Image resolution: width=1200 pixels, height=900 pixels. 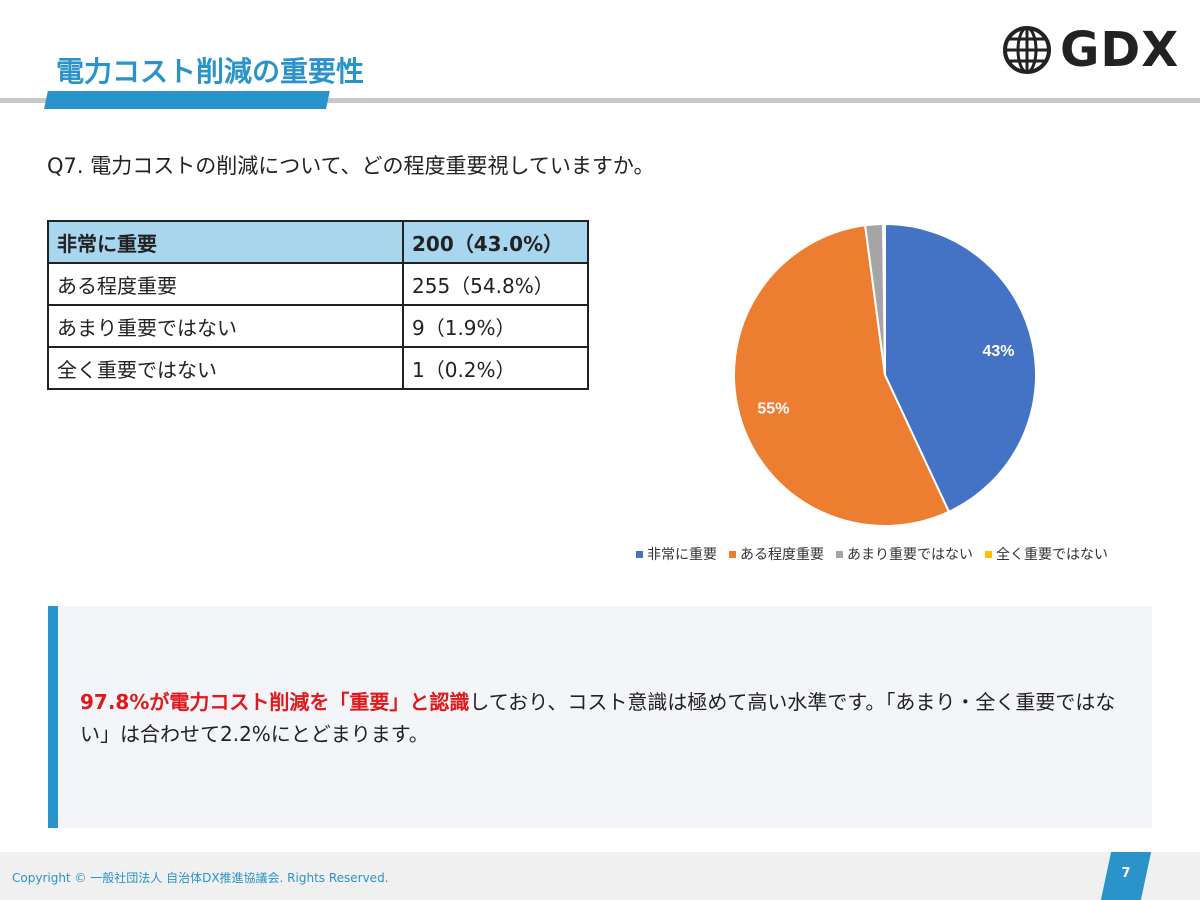 What do you see at coordinates (275, 702) in the screenshot?
I see `summary-emphasis: 97.8%が電力コスト削減を「重要」と認識` at bounding box center [275, 702].